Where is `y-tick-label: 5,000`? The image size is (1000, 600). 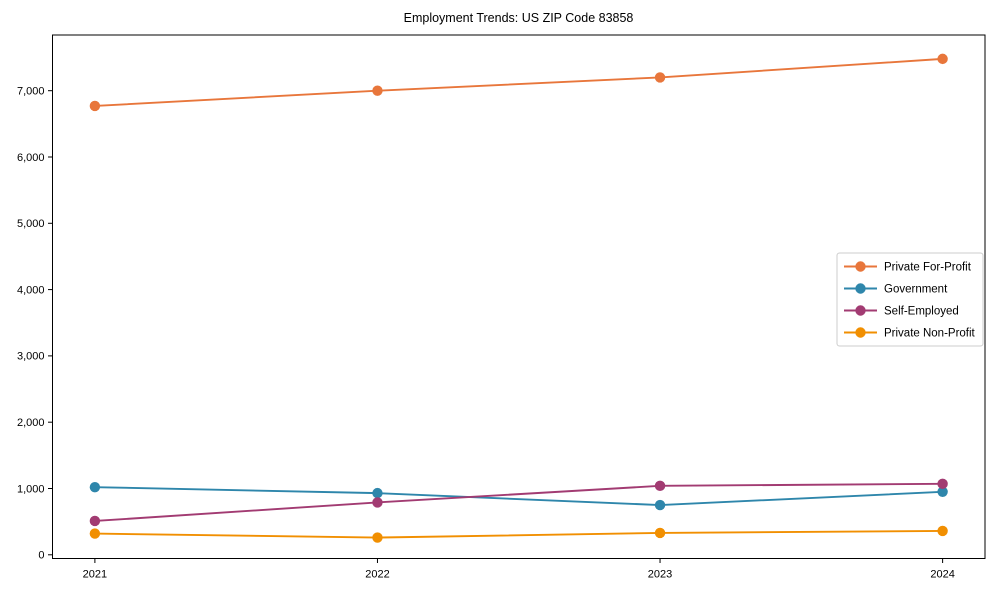 y-tick-label: 5,000 is located at coordinates (31, 224).